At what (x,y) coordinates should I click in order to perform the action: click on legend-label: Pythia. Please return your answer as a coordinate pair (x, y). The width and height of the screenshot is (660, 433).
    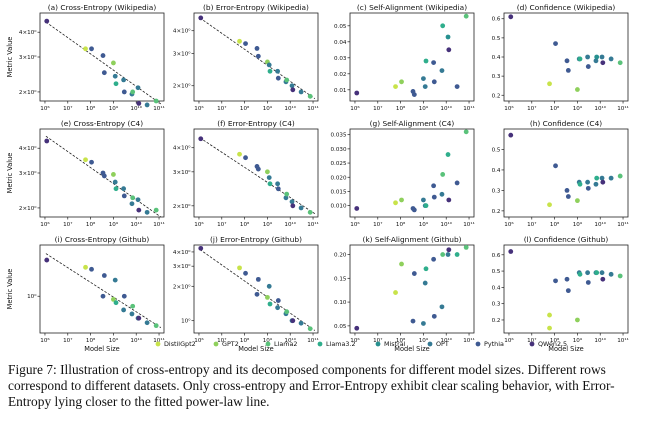
    Looking at the image, I should click on (494, 344).